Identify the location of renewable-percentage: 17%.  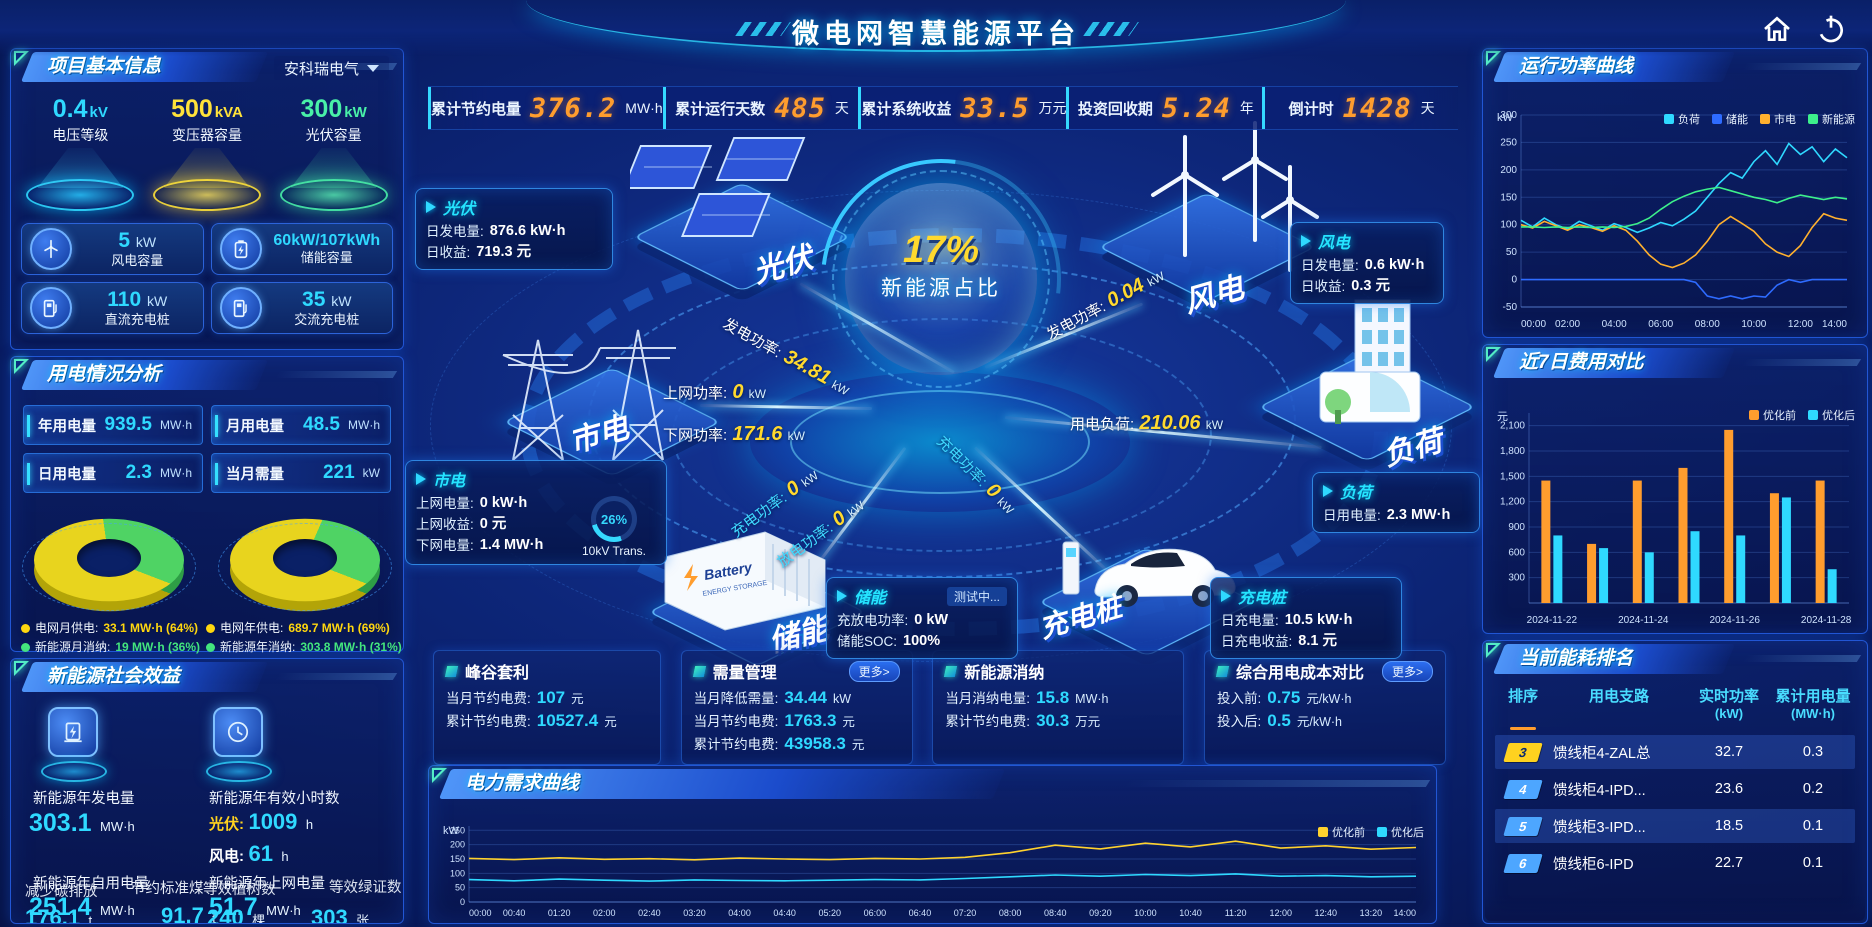
(941, 250).